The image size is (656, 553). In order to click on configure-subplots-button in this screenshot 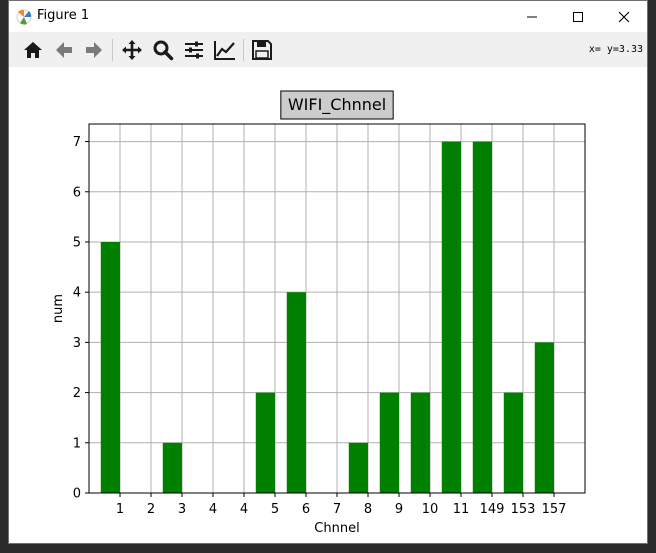, I will do `click(194, 50)`.